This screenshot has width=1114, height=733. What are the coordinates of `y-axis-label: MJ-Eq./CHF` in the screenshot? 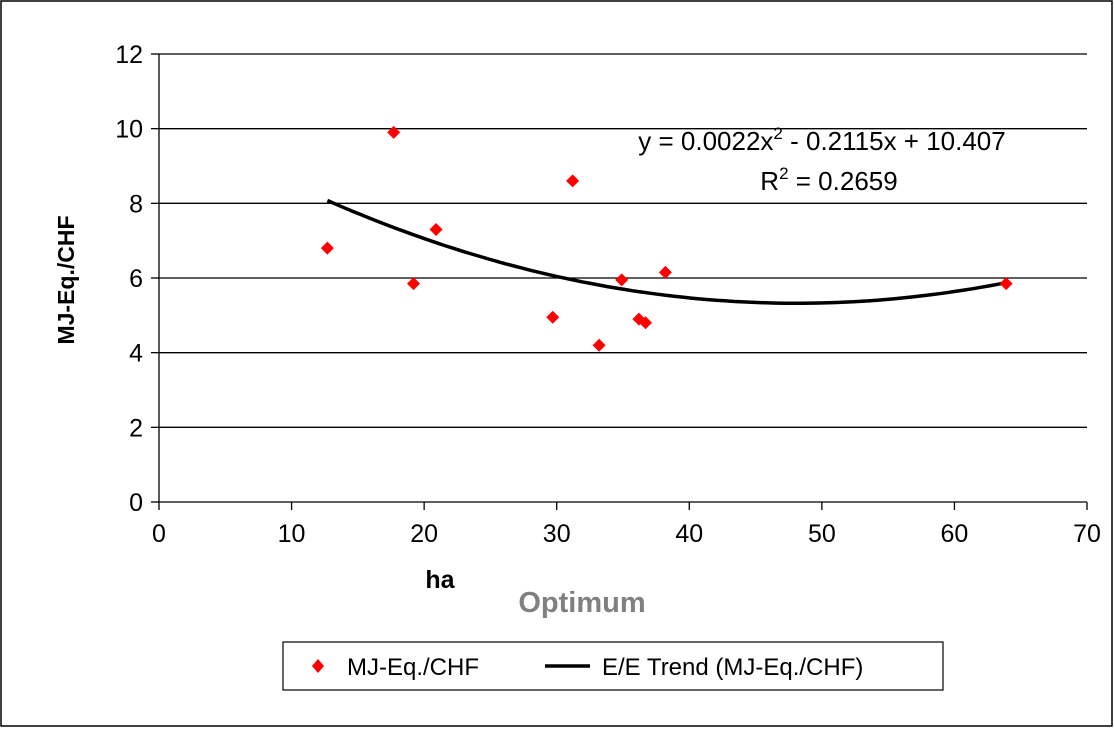 It's located at (66, 279).